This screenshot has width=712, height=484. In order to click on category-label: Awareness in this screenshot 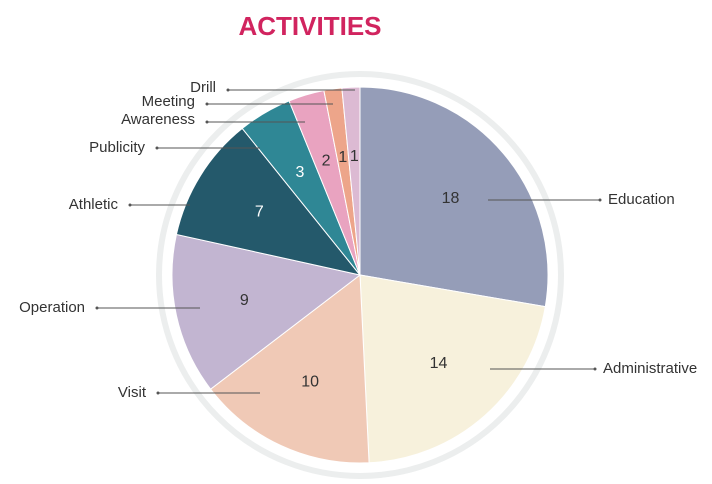, I will do `click(158, 119)`.